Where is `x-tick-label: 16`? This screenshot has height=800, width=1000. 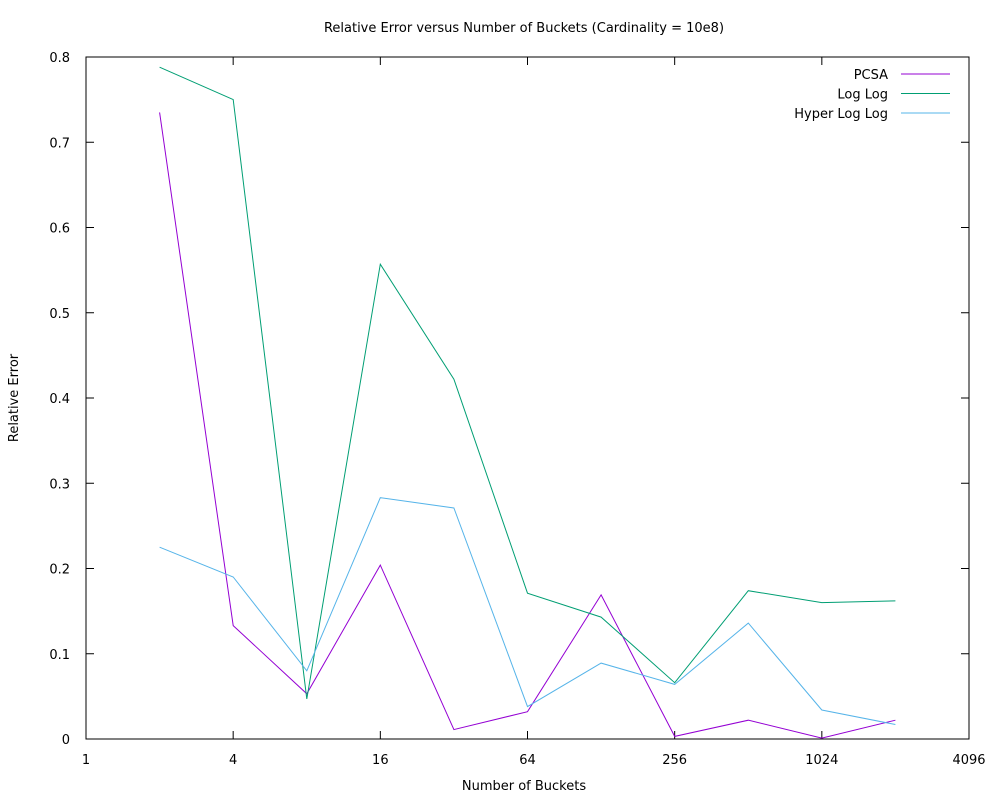
x-tick-label: 16 is located at coordinates (380, 760).